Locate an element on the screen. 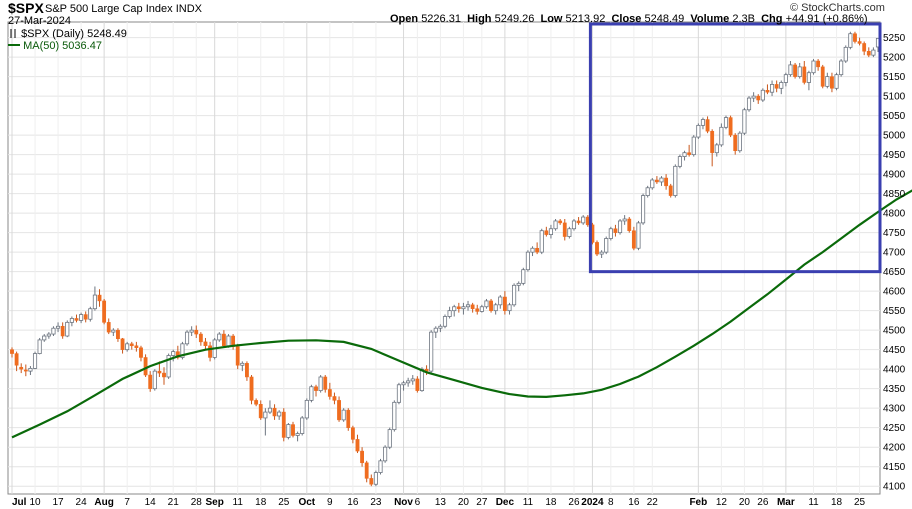 The image size is (912, 509). x-tick-label: Sep is located at coordinates (215, 502).